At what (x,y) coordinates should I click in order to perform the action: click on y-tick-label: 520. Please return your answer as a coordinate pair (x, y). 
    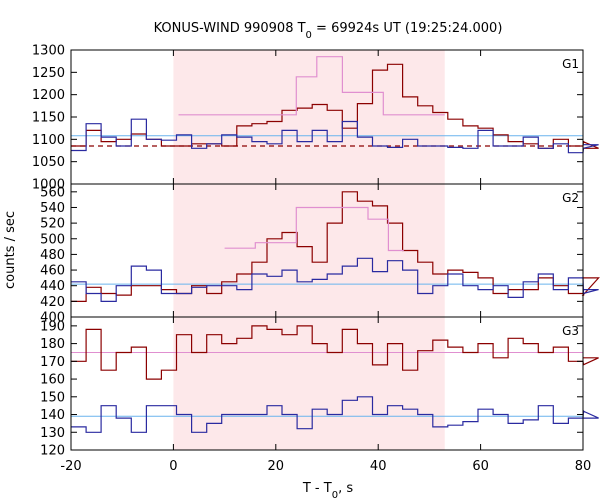
    Looking at the image, I should click on (52, 224).